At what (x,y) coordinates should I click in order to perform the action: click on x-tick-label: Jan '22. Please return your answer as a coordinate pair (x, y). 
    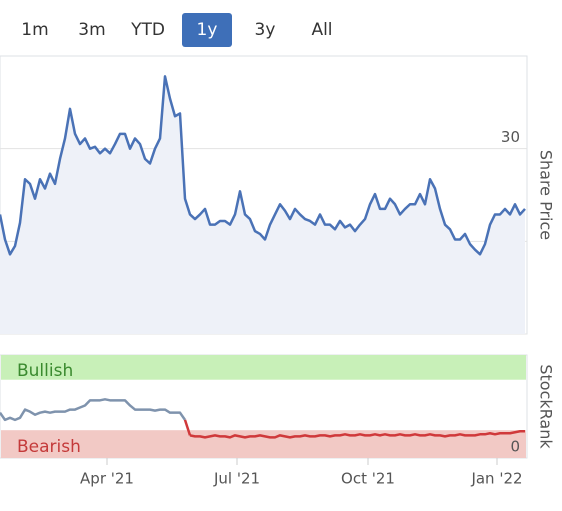
    Looking at the image, I should click on (496, 479).